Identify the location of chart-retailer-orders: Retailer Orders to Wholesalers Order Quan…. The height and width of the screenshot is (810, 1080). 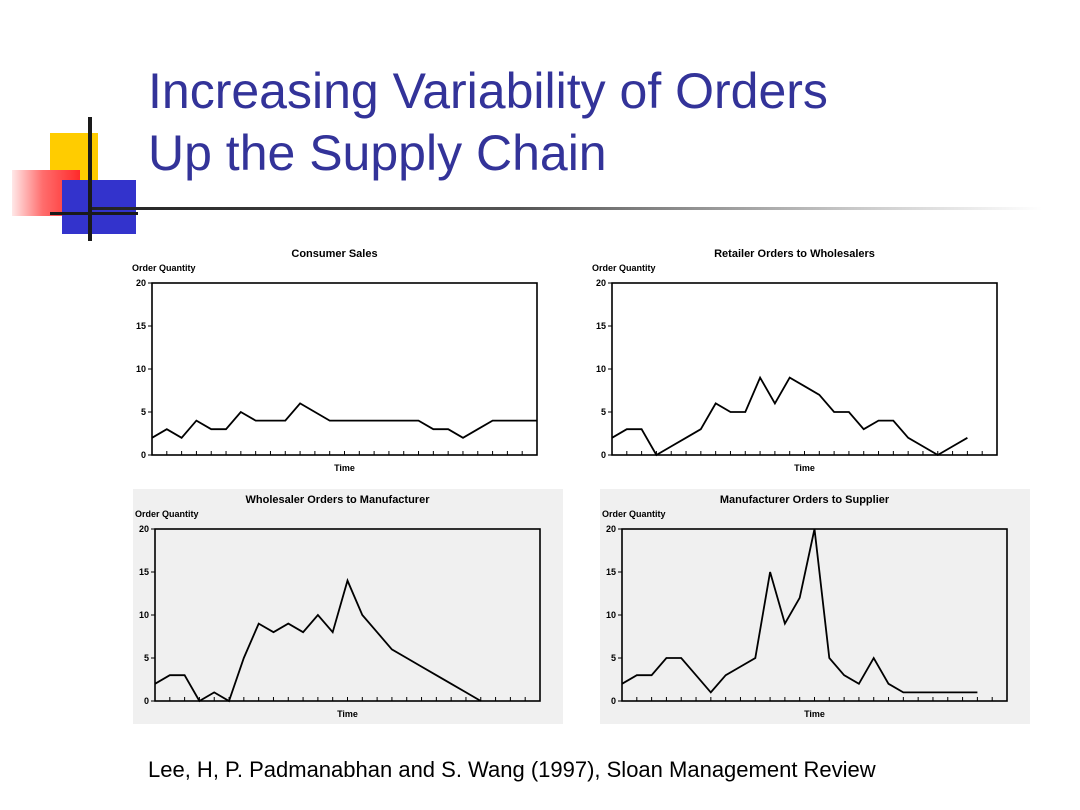
(805, 360).